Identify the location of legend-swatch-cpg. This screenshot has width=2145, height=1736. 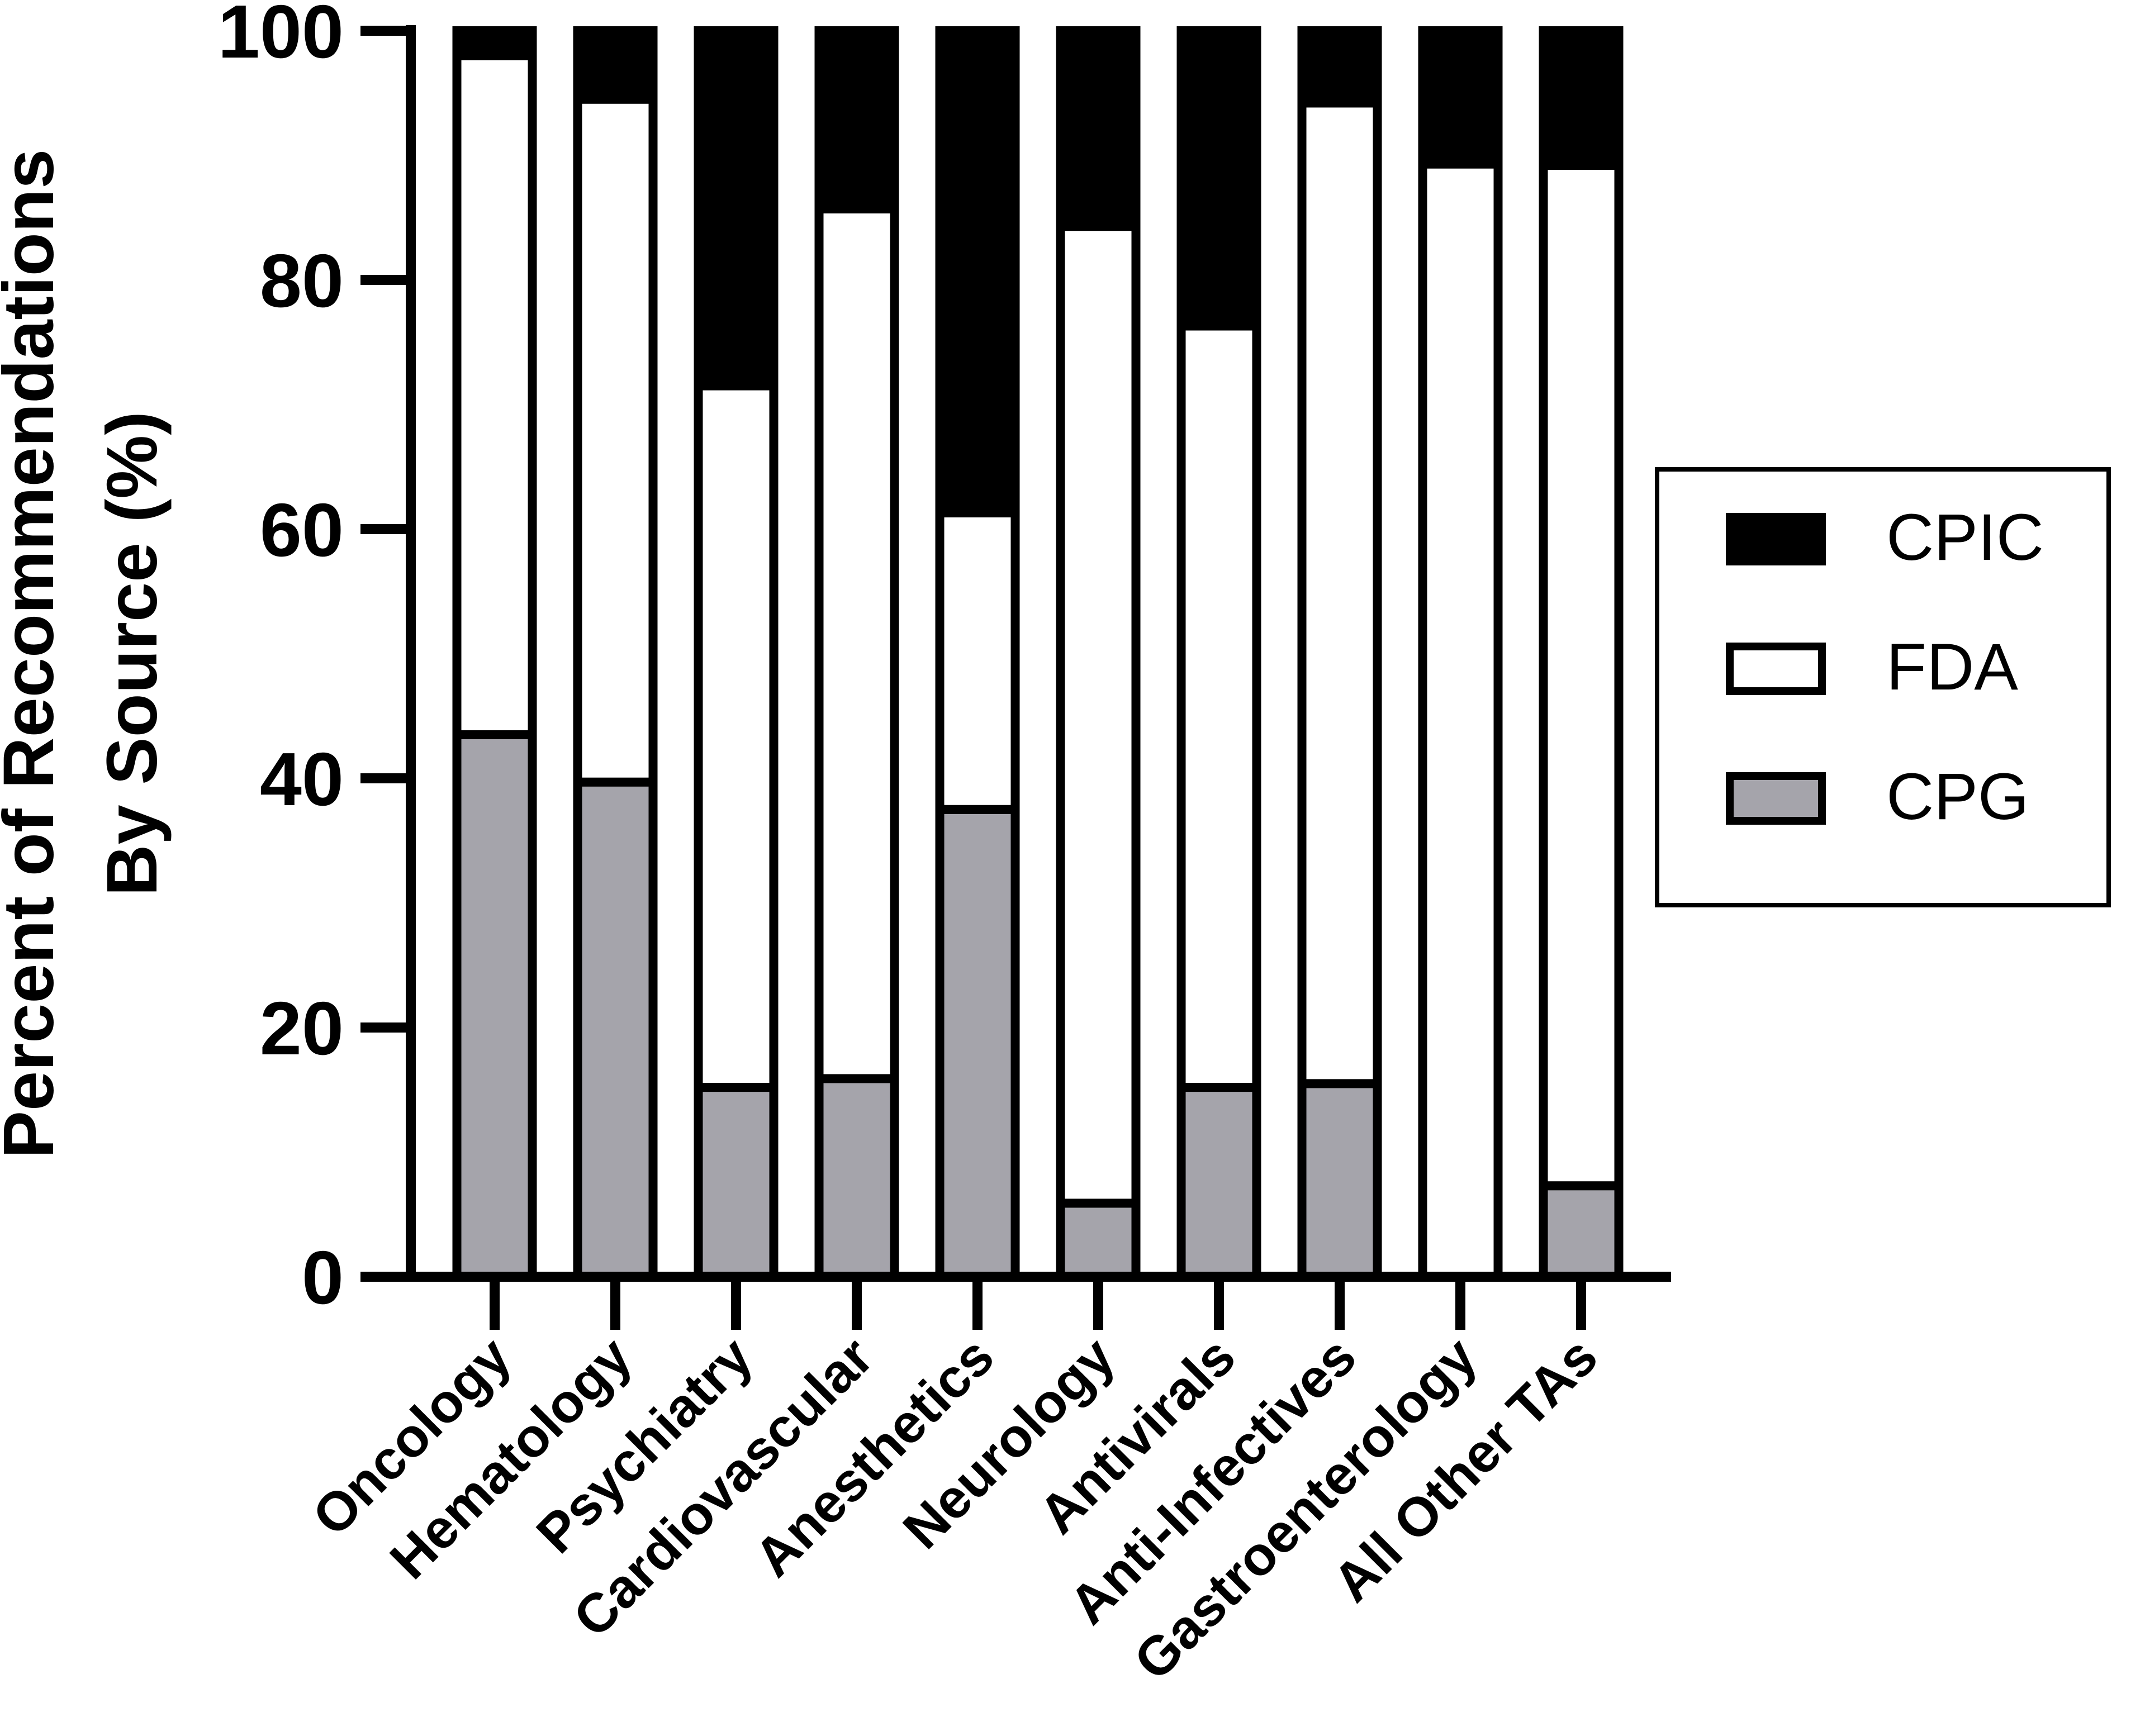
(1776, 798).